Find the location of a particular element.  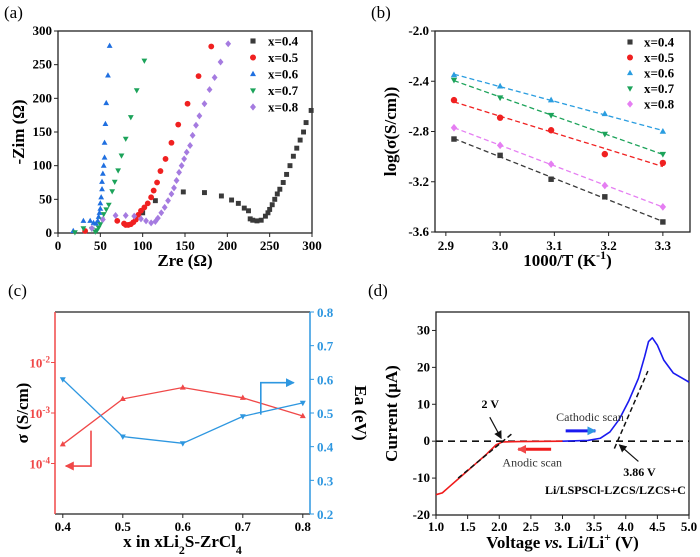

x-tick-label: 0.5 is located at coordinates (123, 526).